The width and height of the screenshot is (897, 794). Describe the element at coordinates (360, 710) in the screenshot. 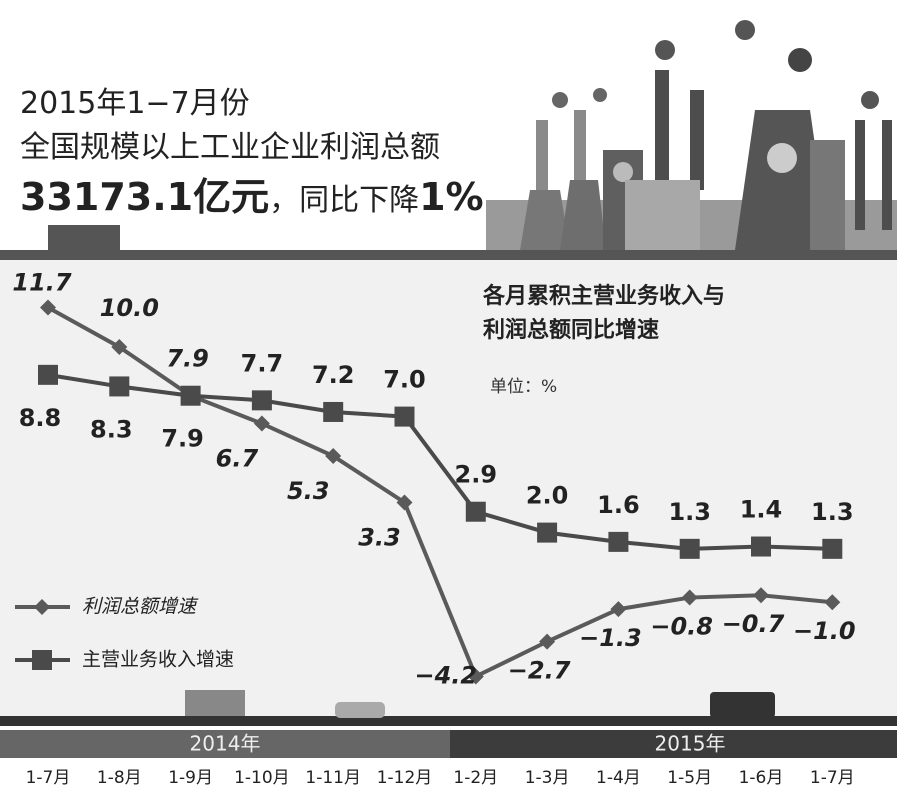

I see `car` at that location.